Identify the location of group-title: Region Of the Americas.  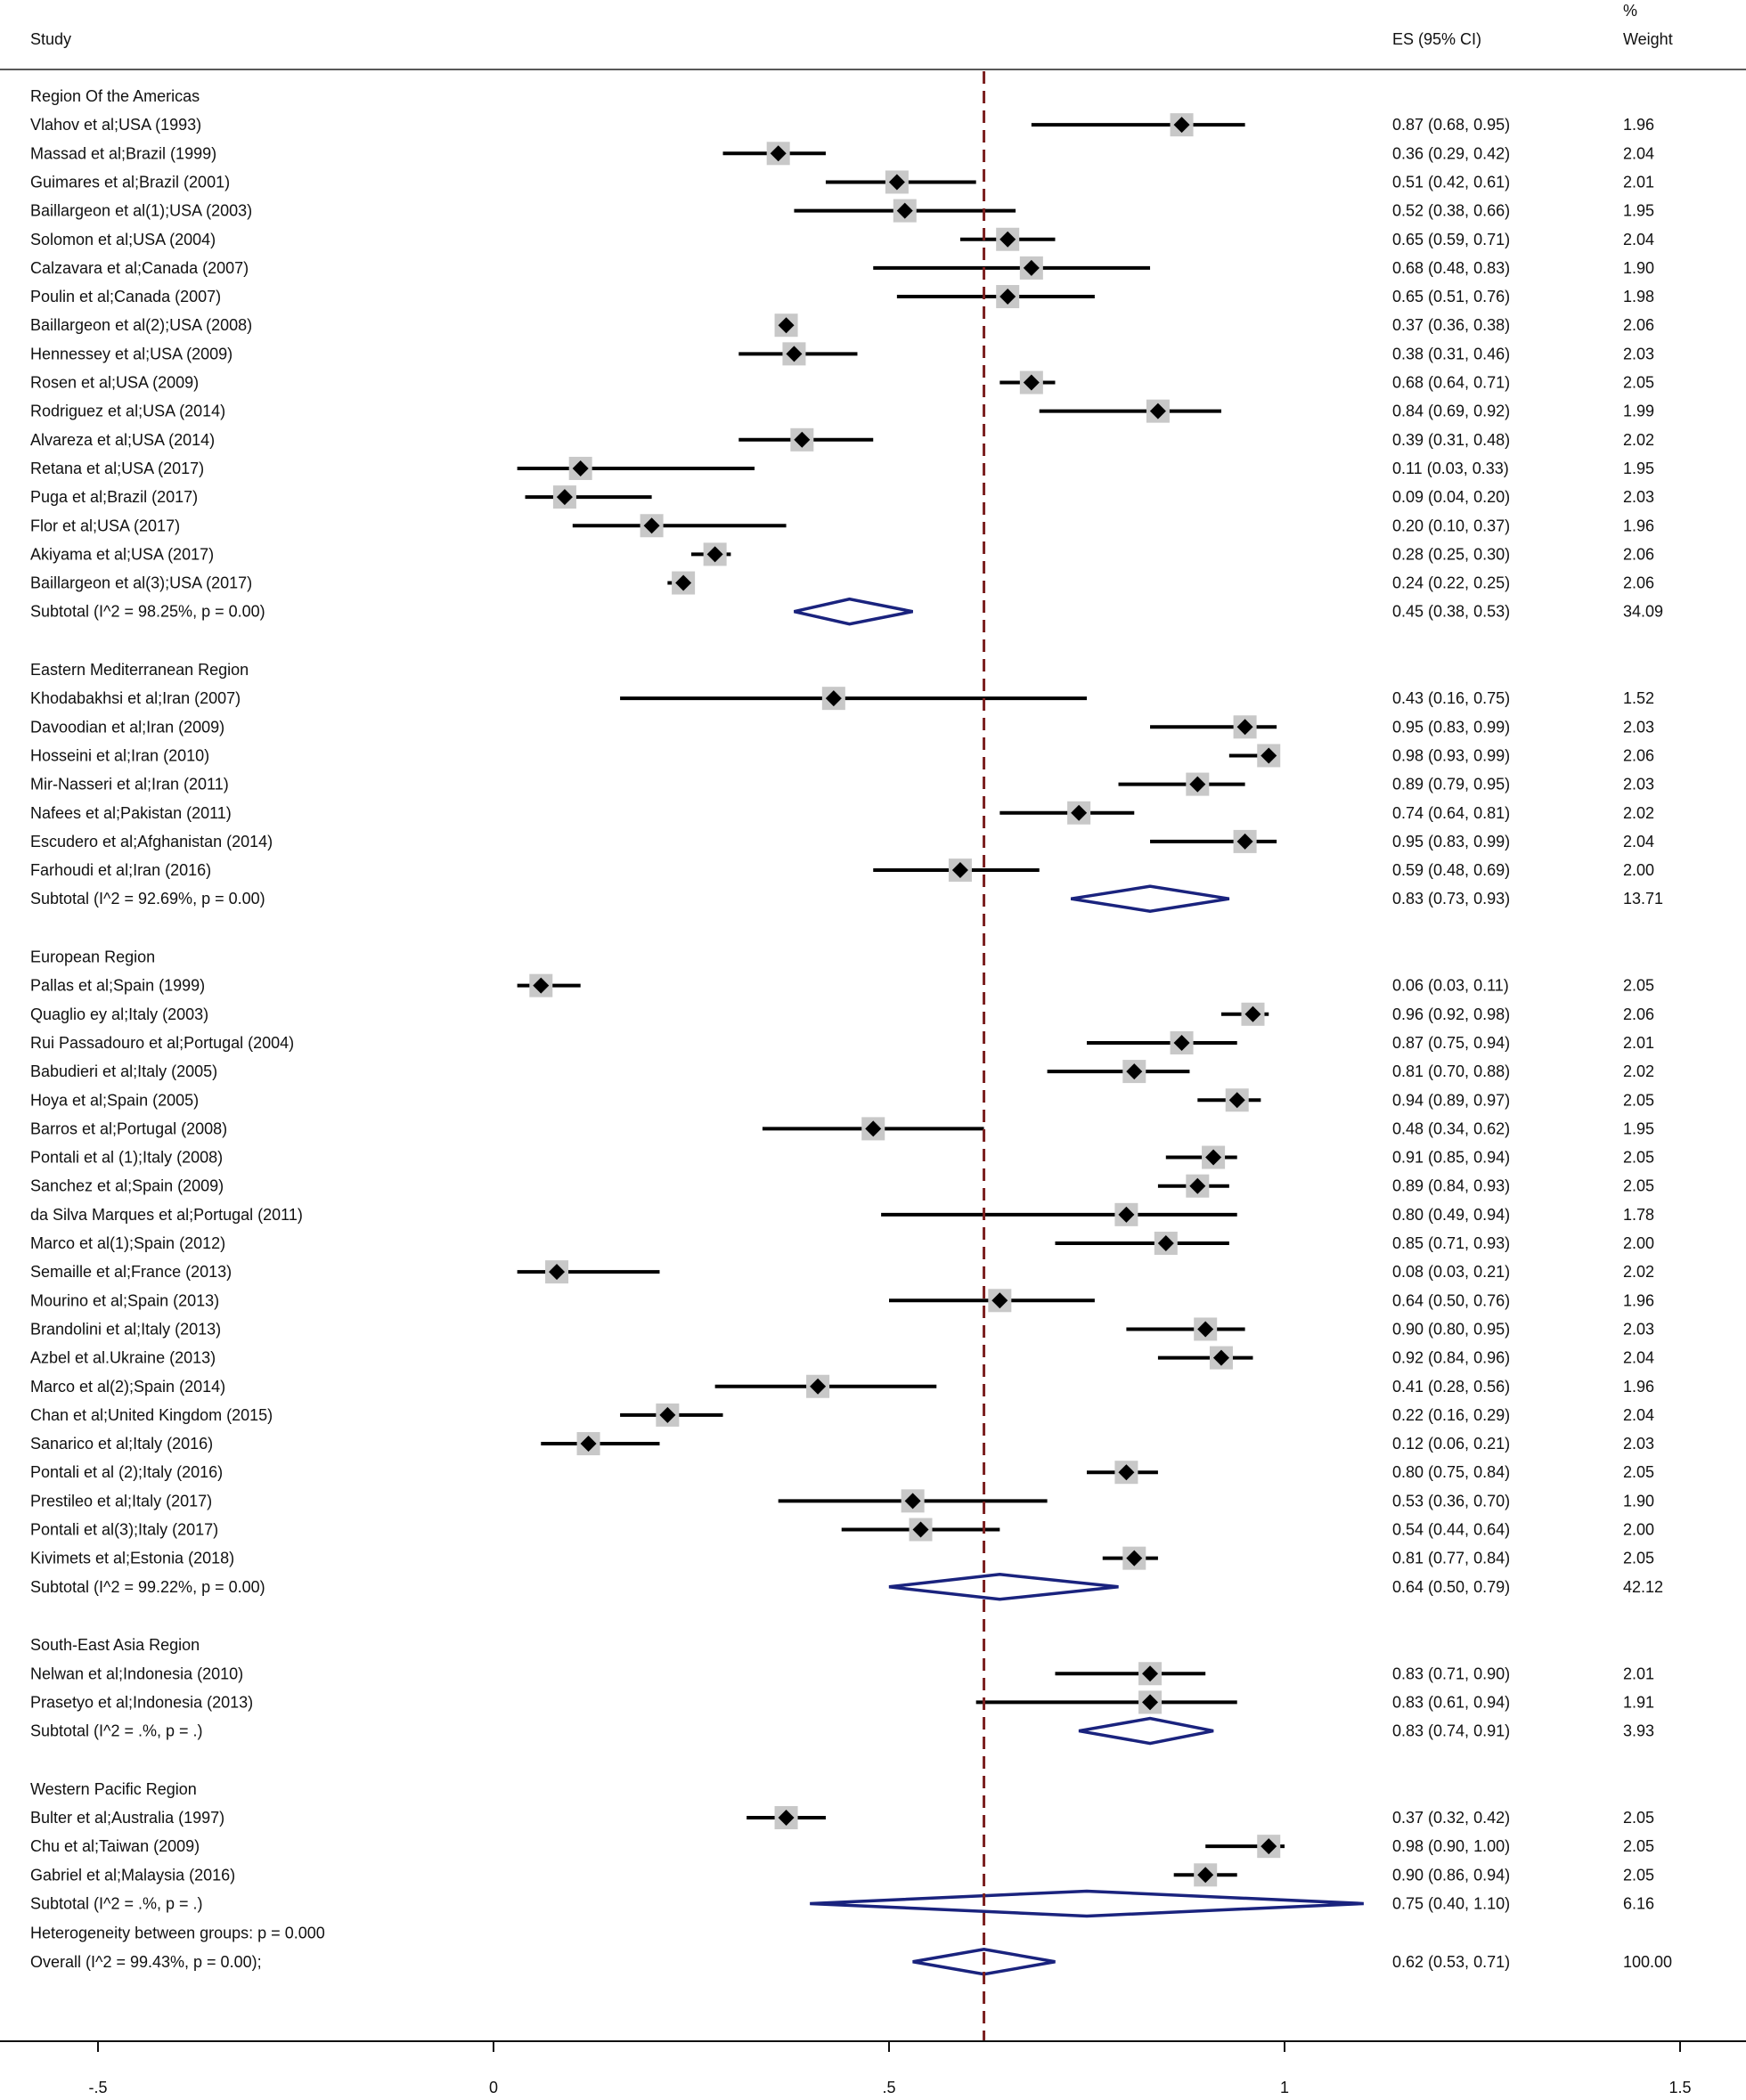
(115, 96).